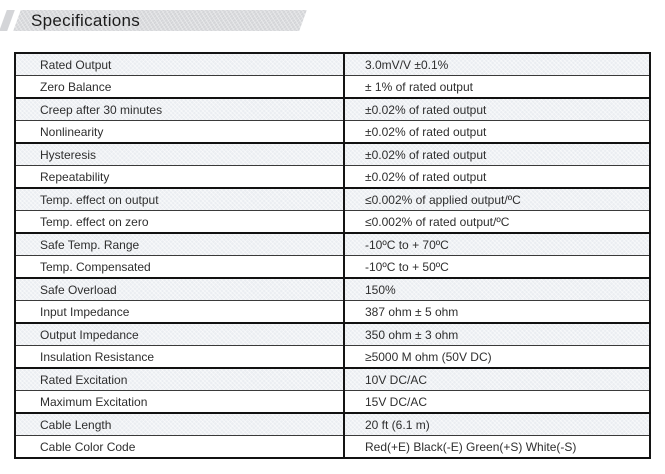 Image resolution: width=665 pixels, height=474 pixels. I want to click on table-row: Rated Excitation 10V DC/AC, so click(332, 379).